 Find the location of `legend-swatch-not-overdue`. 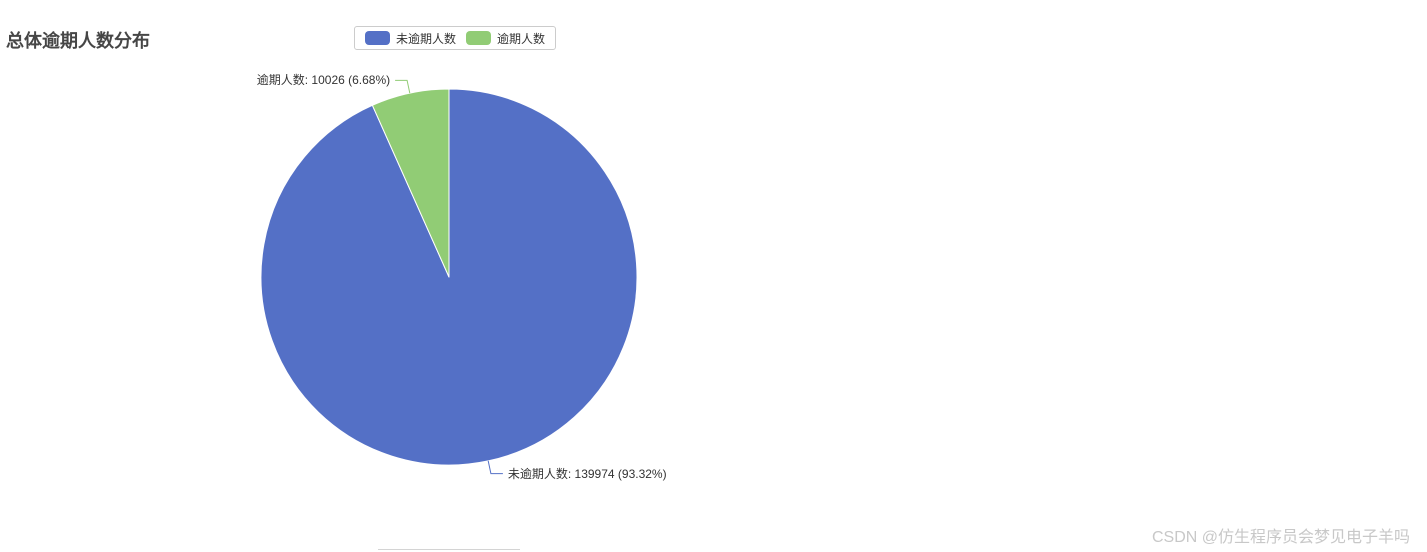

legend-swatch-not-overdue is located at coordinates (377, 38).